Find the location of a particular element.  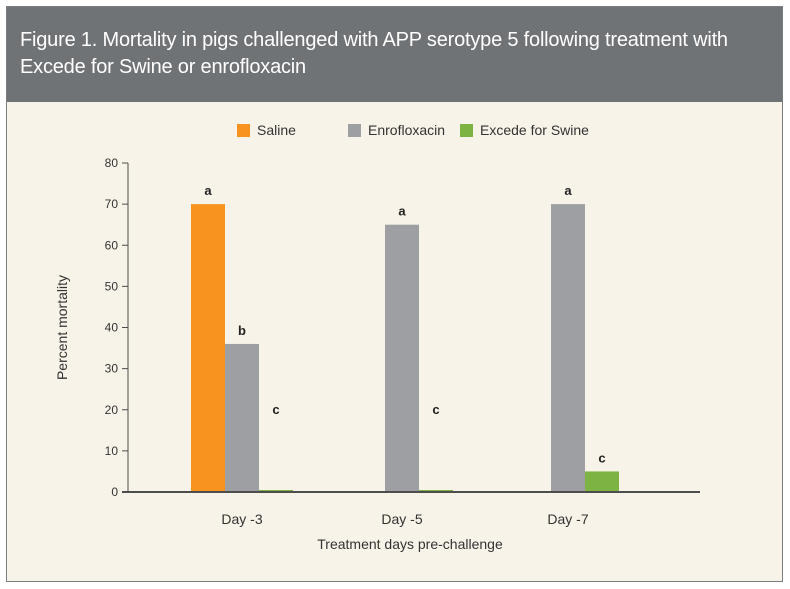

x-axis-title: Treatment days pre-challenge is located at coordinates (410, 544).